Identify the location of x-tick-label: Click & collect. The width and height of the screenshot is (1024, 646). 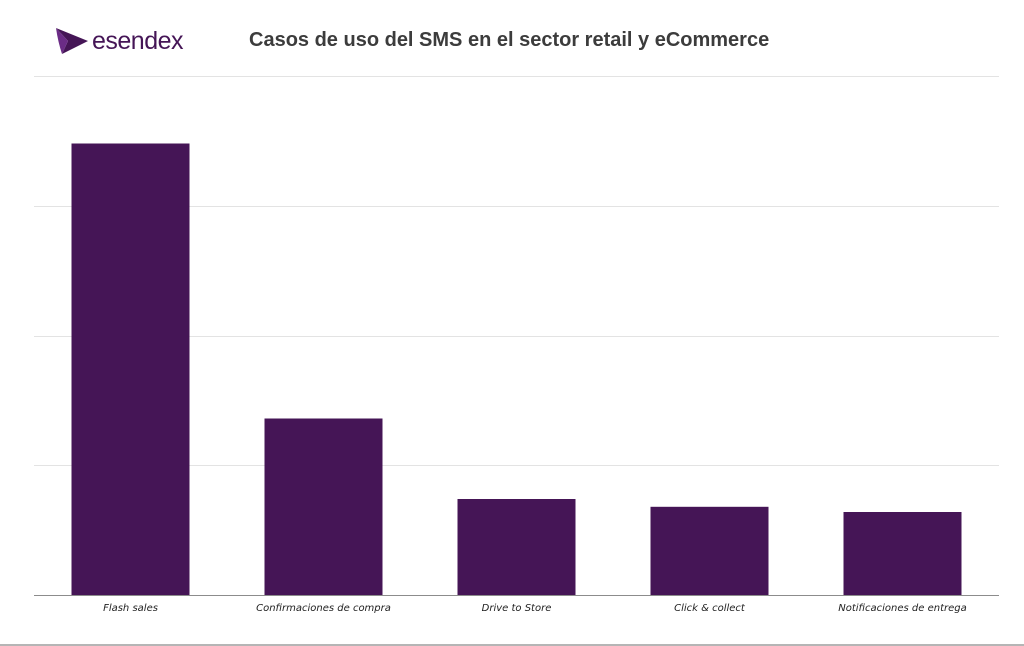
(710, 608).